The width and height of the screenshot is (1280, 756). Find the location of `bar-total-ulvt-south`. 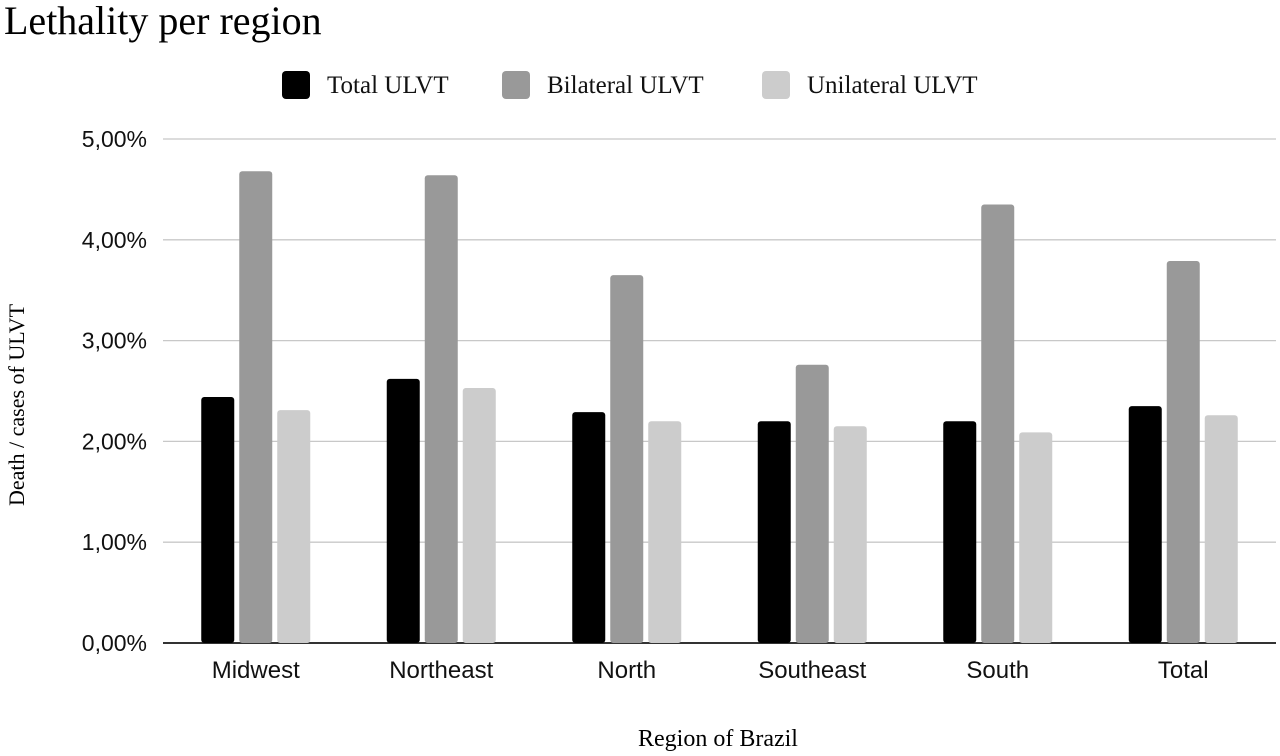

bar-total-ulvt-south is located at coordinates (960, 532).